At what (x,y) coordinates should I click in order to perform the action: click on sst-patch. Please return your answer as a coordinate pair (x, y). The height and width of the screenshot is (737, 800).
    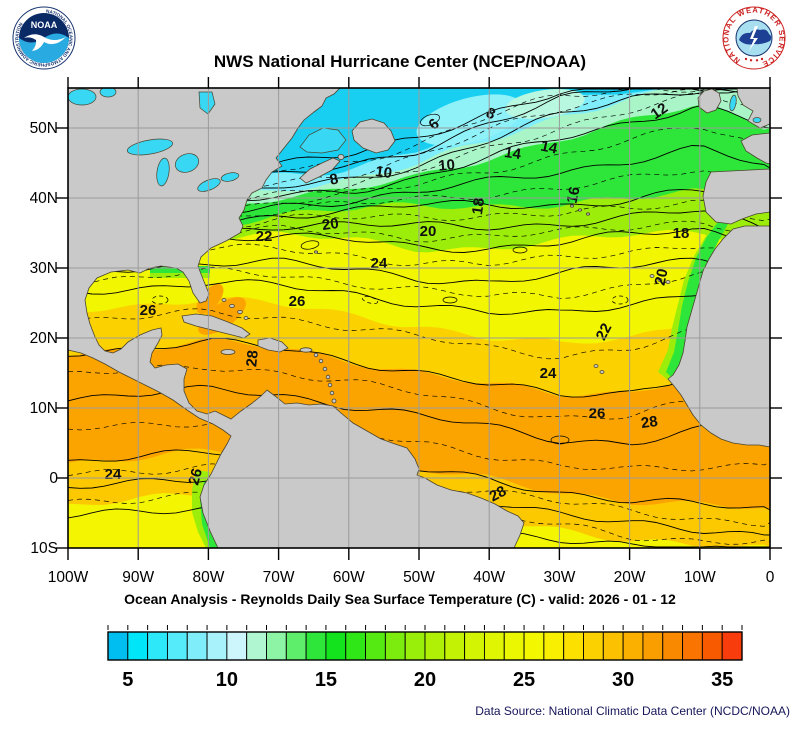
    Looking at the image, I should click on (545, 104).